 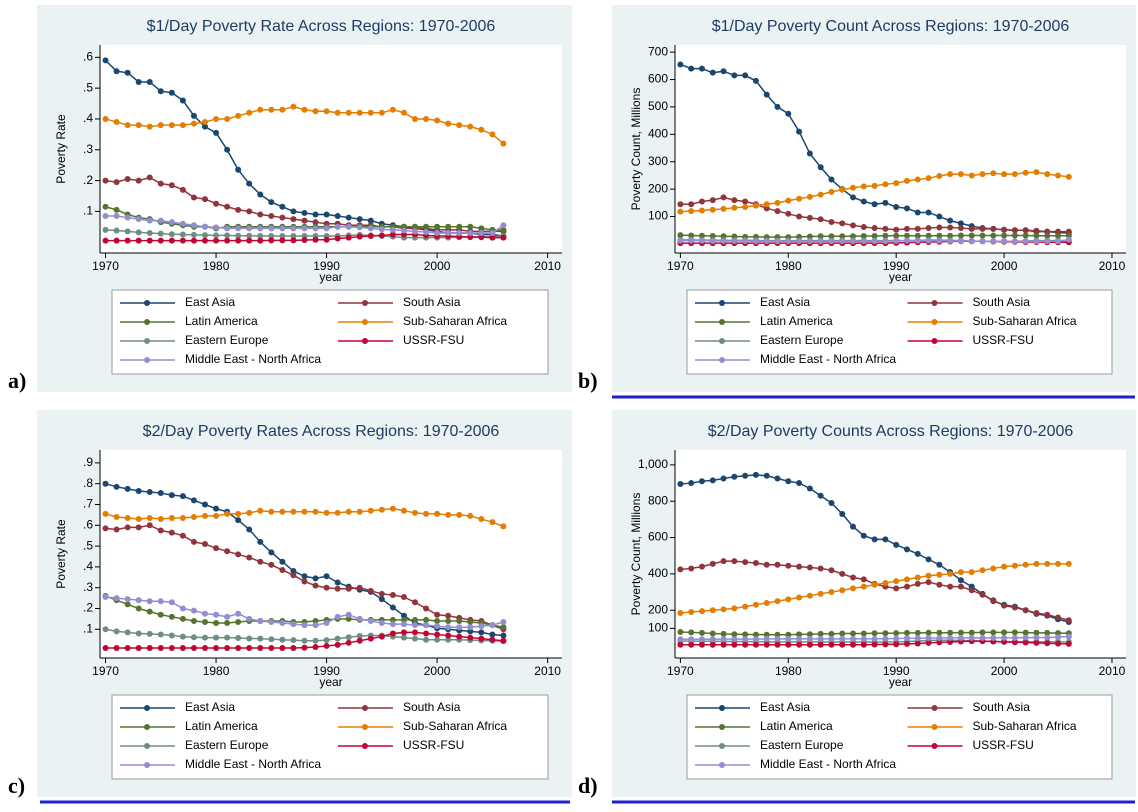 What do you see at coordinates (61, 149) in the screenshot?
I see `y-axis-title: Poverty Rate` at bounding box center [61, 149].